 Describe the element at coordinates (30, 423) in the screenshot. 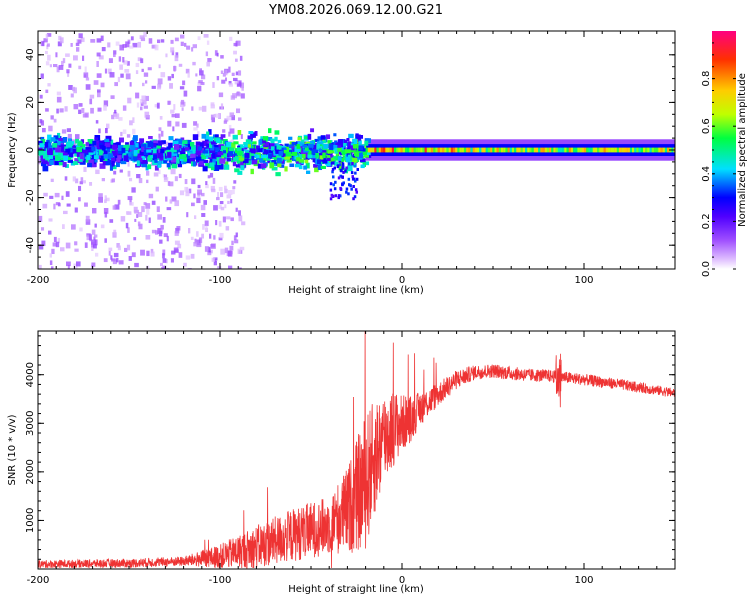

I see `y-tick-label: 3000` at that location.